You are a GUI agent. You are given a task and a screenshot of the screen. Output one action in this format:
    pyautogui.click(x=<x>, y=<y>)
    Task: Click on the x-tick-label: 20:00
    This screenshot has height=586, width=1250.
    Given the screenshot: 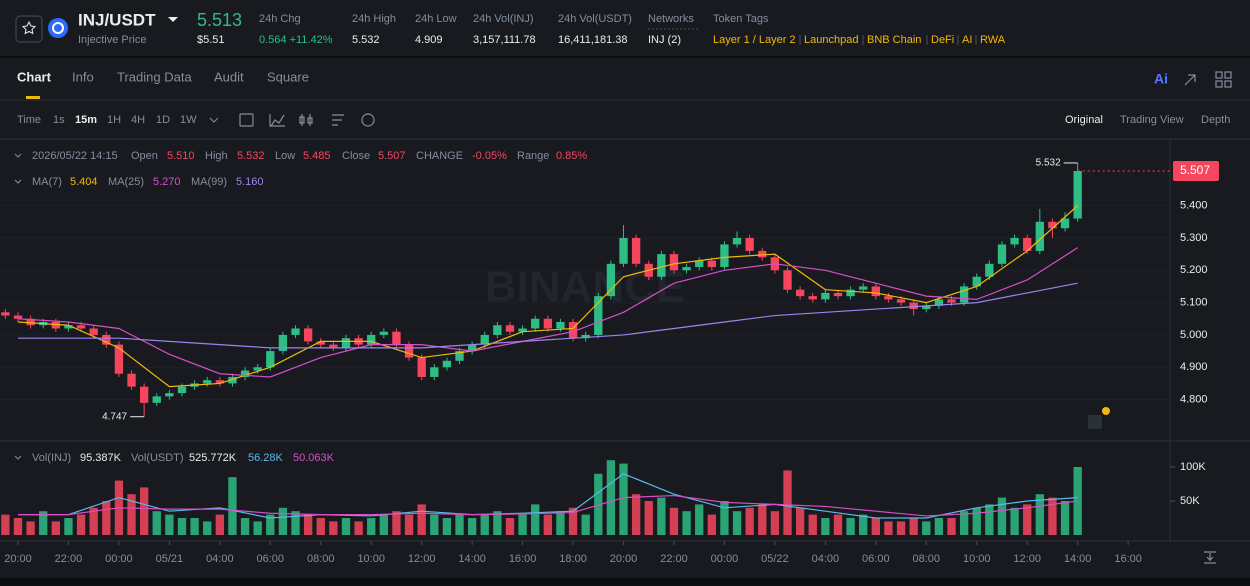 What is the action you would take?
    pyautogui.click(x=18, y=559)
    